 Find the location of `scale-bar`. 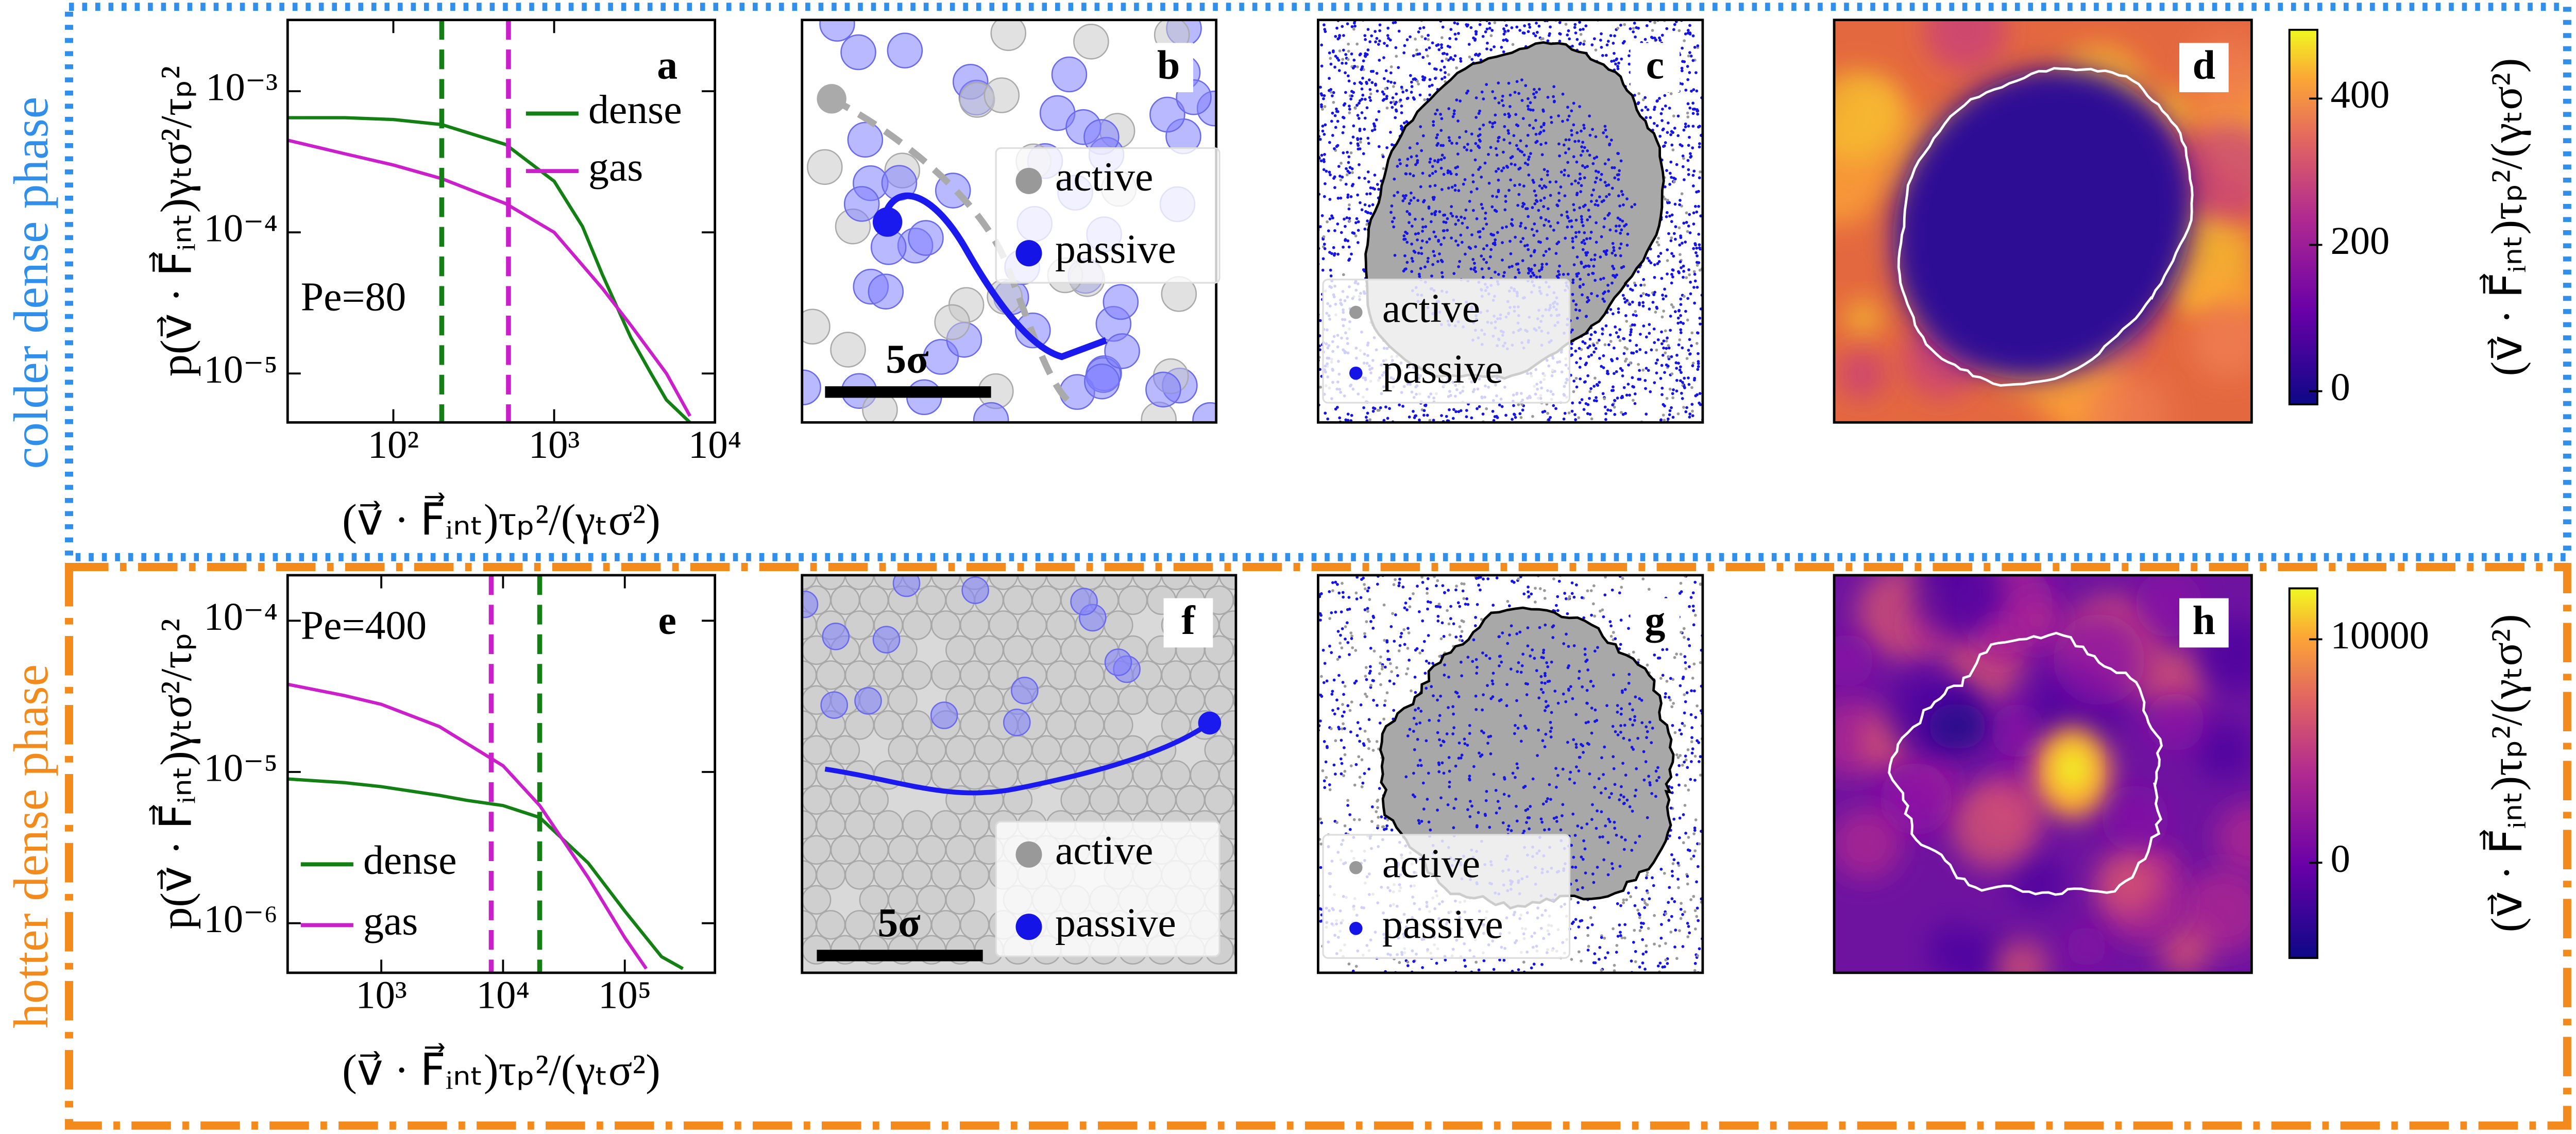

scale-bar is located at coordinates (900, 956).